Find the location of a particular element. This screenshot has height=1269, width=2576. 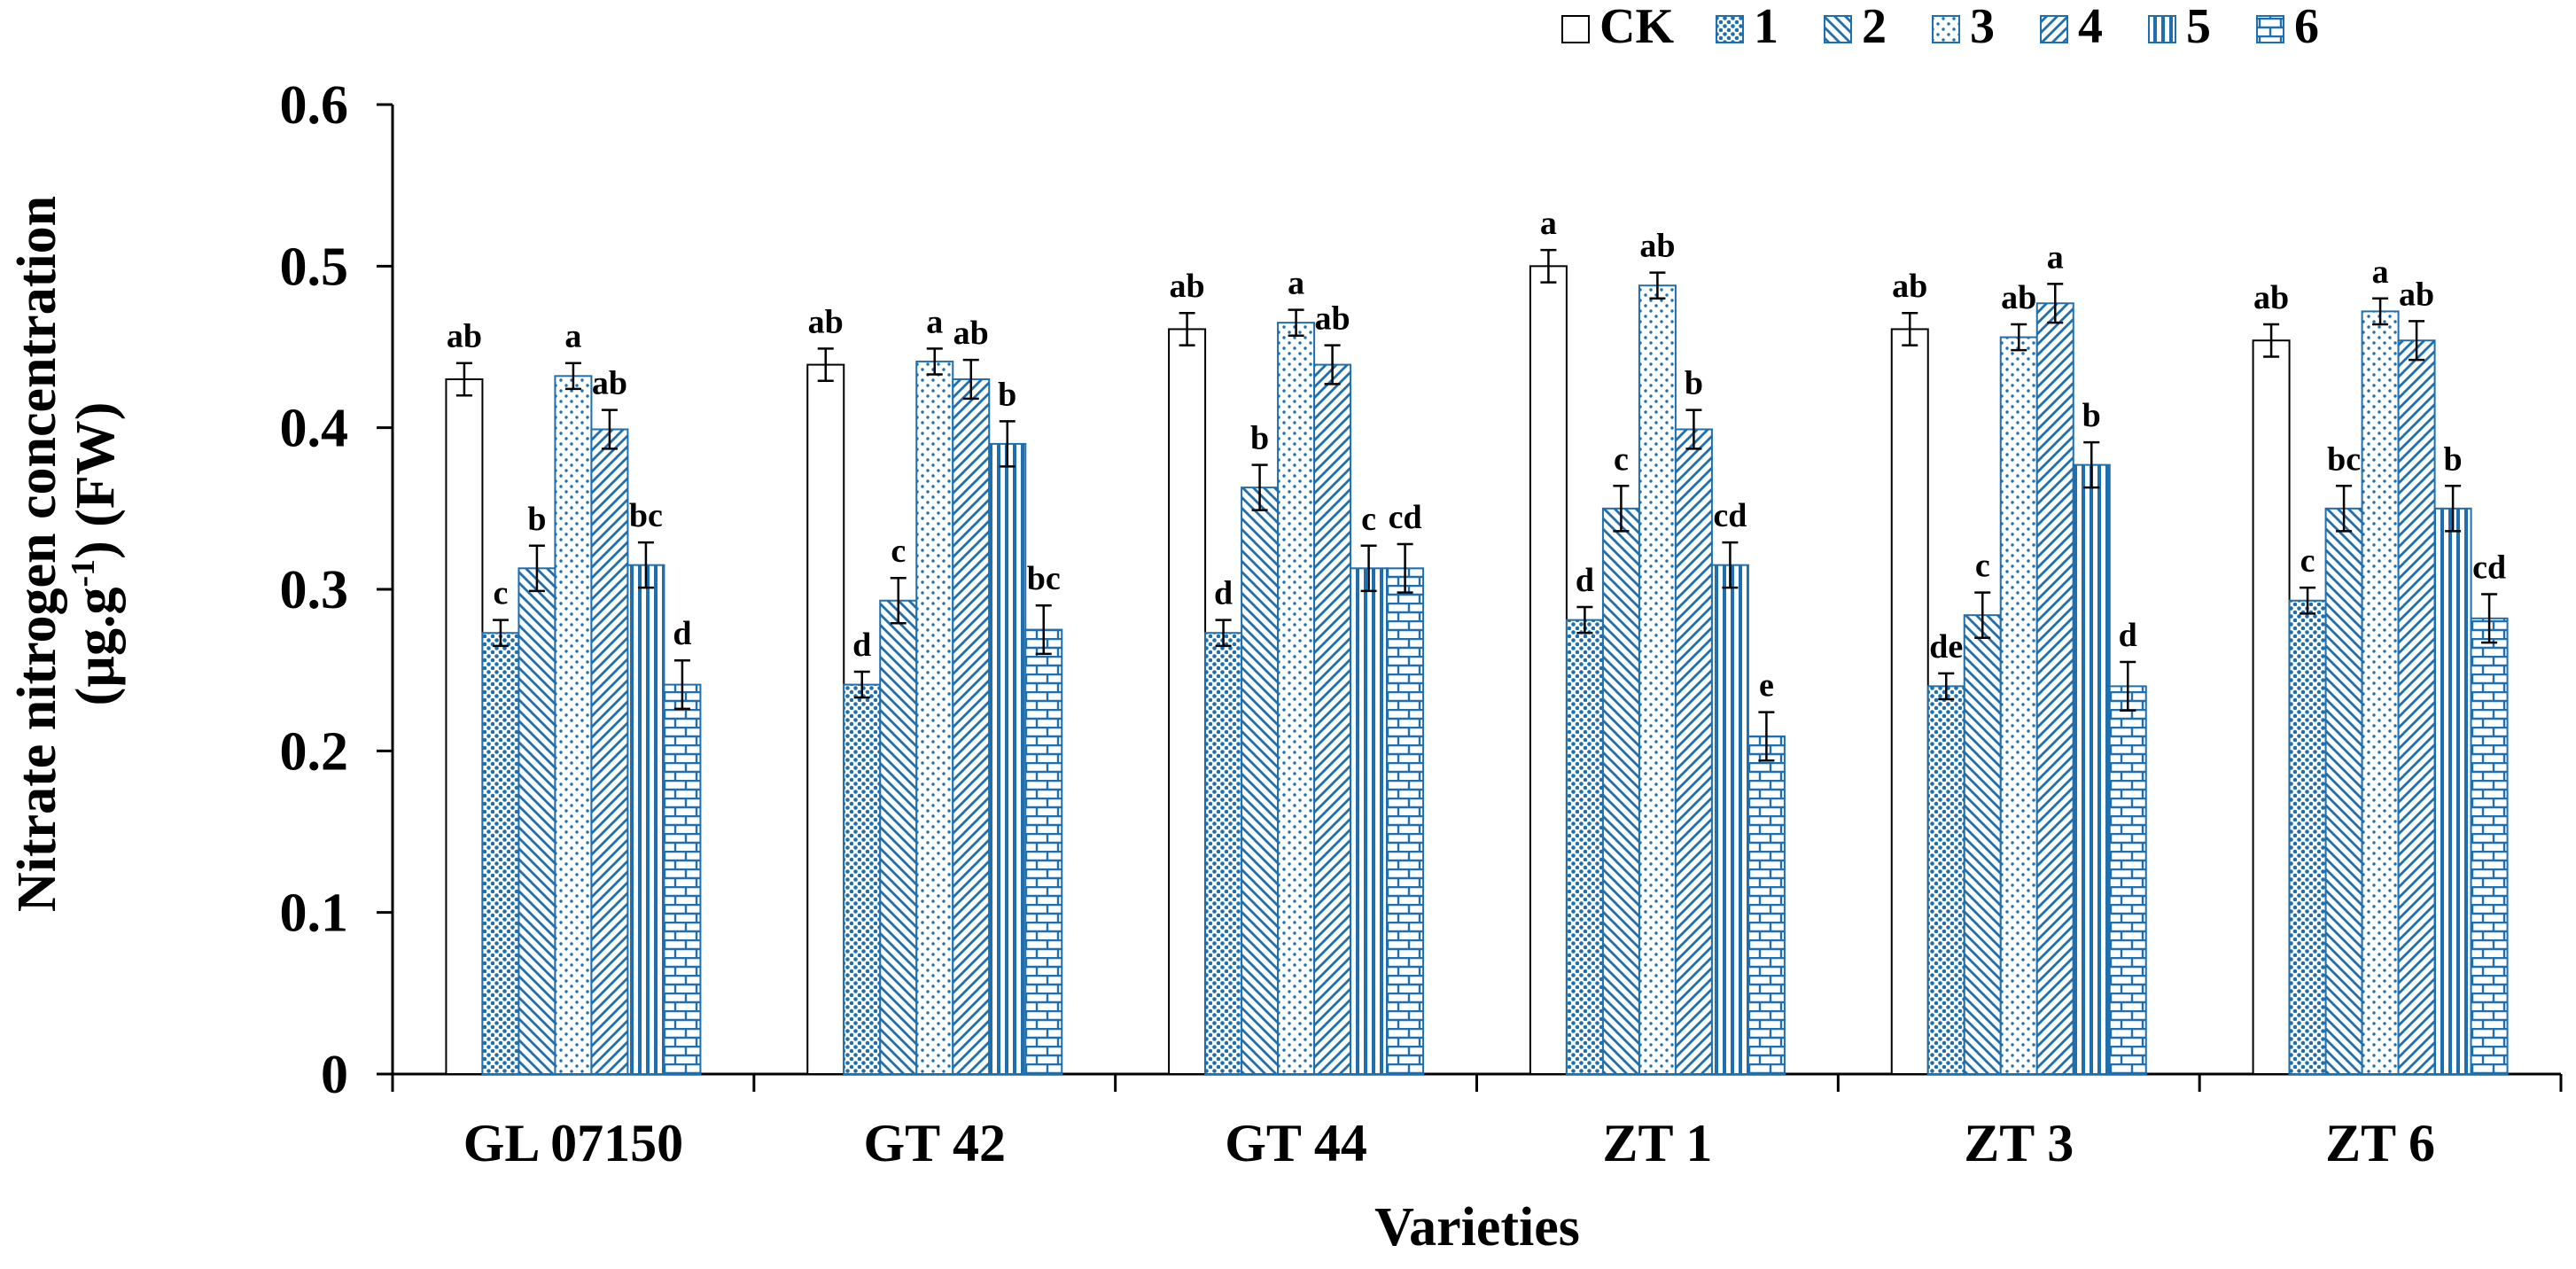

y-axis-title-superscript: -1 is located at coordinates (83, 573).